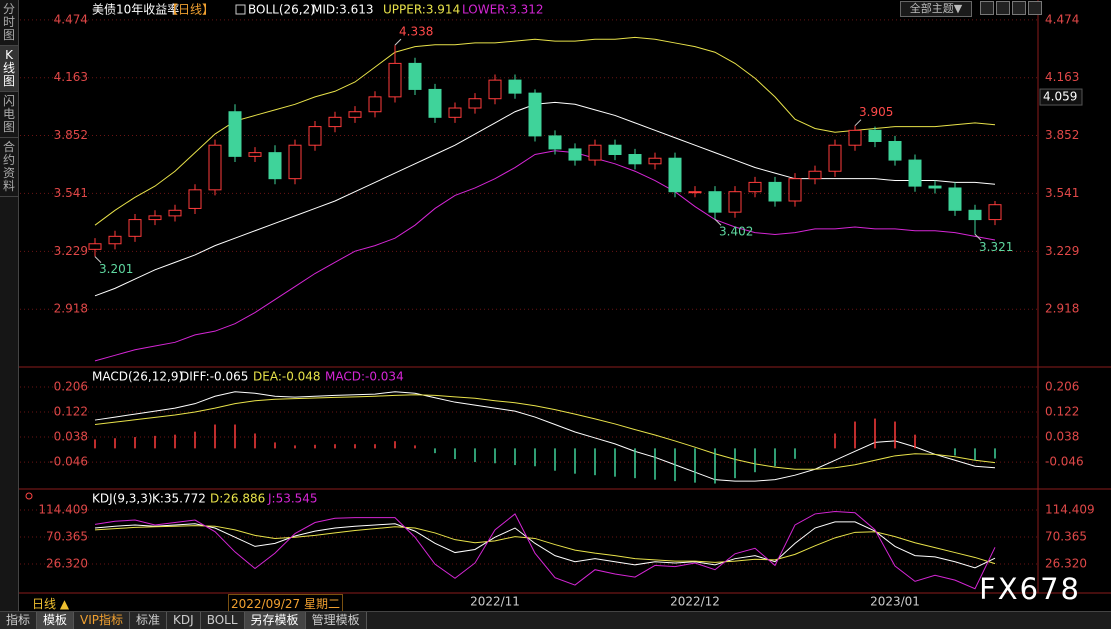 This screenshot has height=629, width=1111. Describe the element at coordinates (9, 305) in the screenshot. I see `sidebar: 分时图 K线图 闪电图 合约资料` at that location.